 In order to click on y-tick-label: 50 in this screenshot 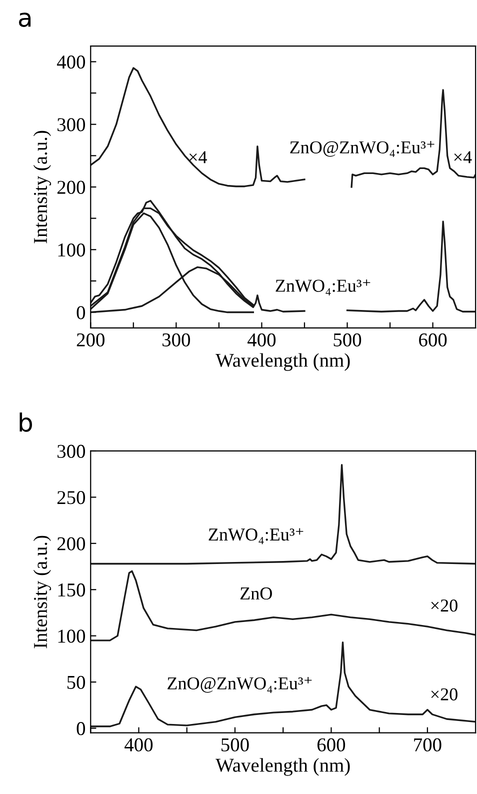, I will do `click(76, 682)`.